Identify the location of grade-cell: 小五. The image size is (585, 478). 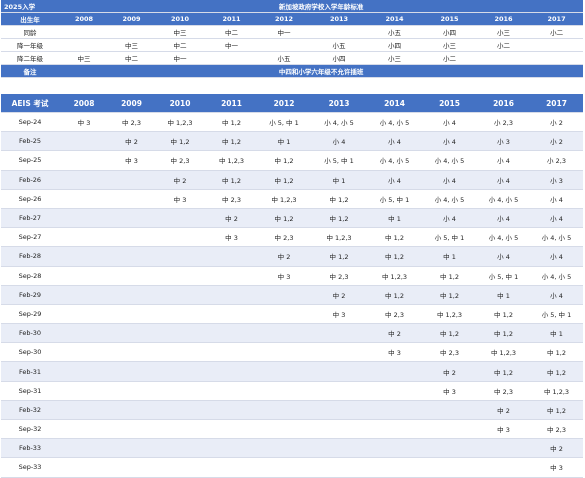
(284, 58).